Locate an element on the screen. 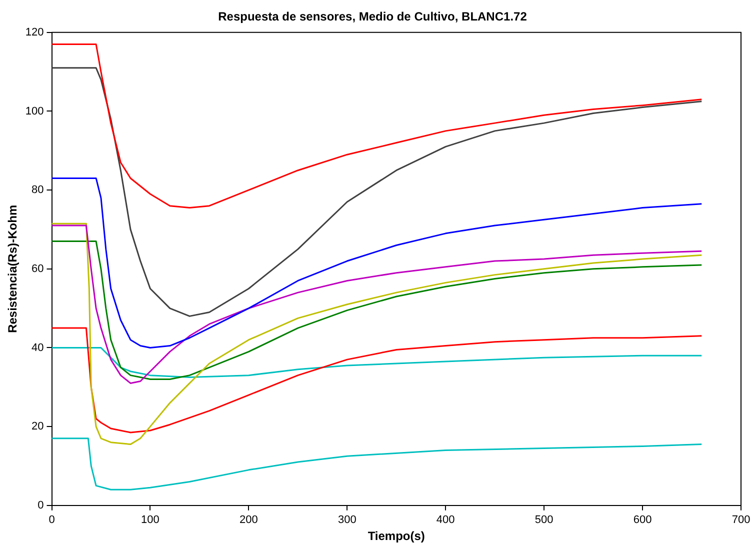  y-tick-label: 80 is located at coordinates (38, 190).